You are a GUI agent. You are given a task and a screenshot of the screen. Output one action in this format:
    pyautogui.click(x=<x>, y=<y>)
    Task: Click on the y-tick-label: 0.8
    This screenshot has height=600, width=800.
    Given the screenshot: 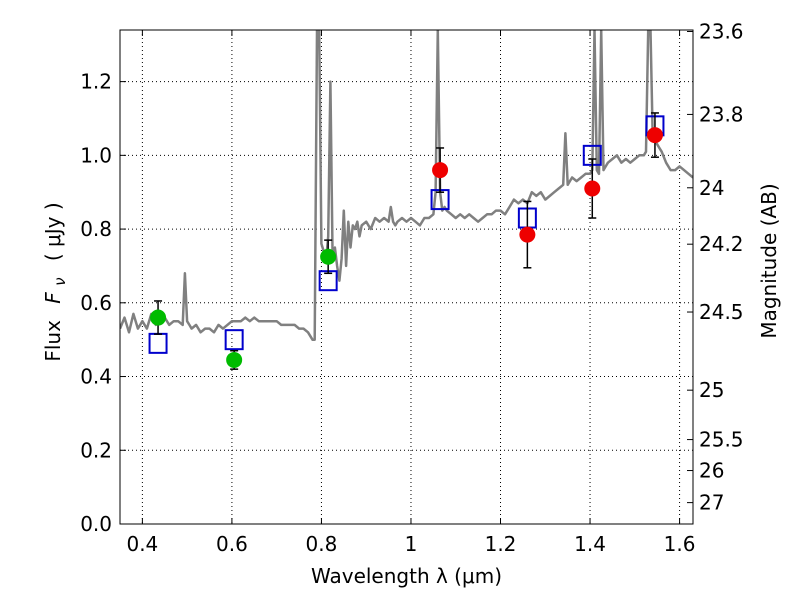 What is the action you would take?
    pyautogui.click(x=96, y=229)
    